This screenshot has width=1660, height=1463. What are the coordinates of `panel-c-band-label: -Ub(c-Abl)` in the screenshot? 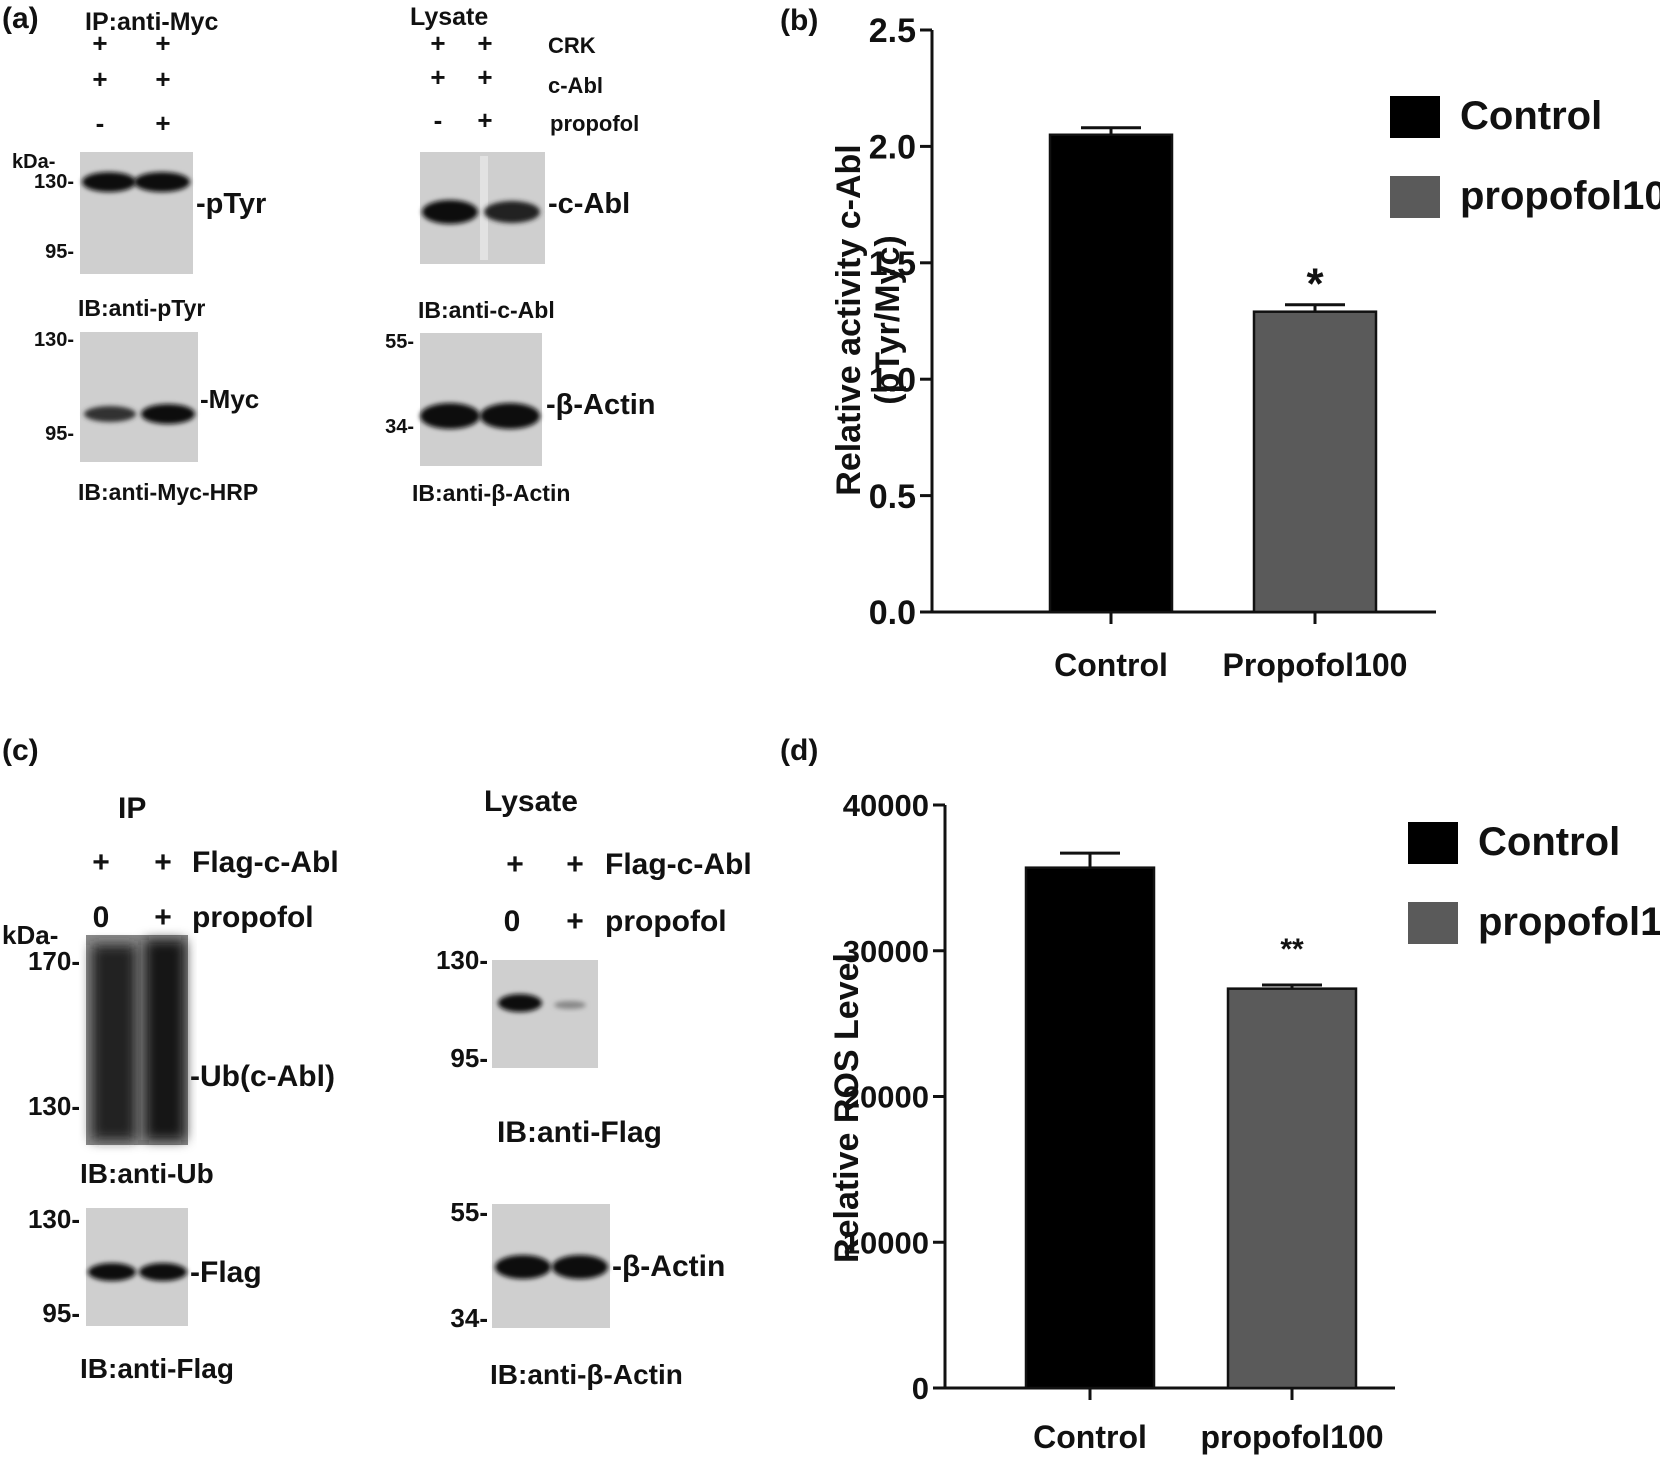 It's located at (262, 1076).